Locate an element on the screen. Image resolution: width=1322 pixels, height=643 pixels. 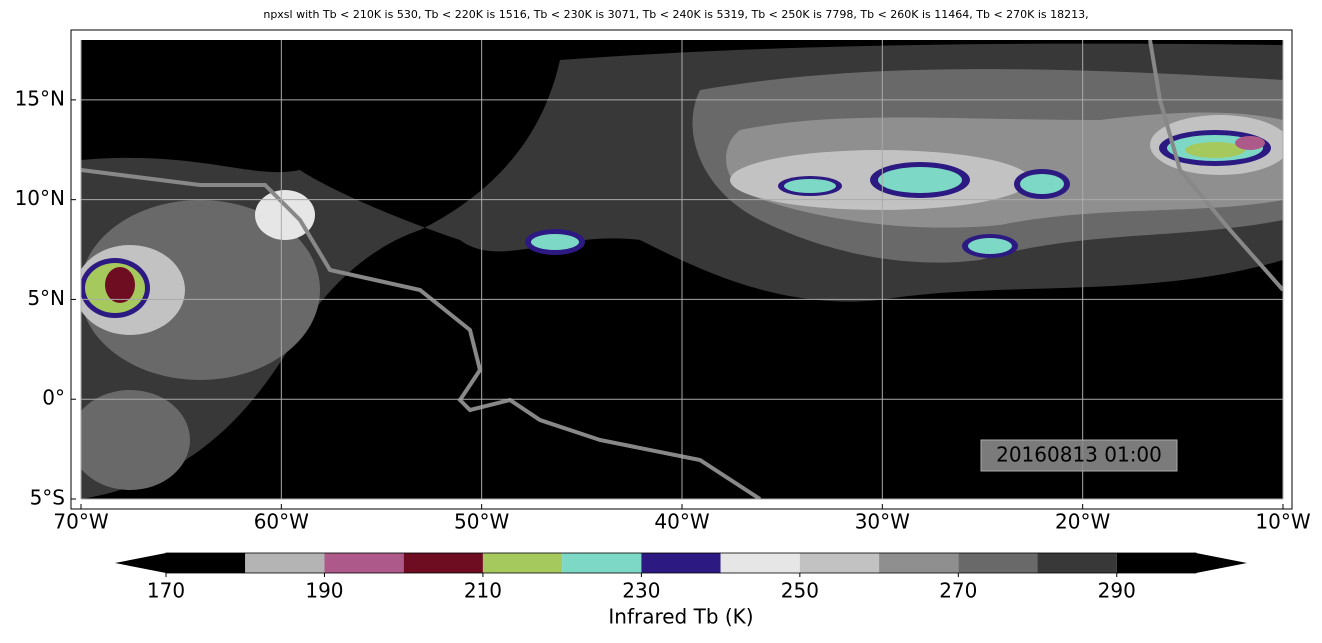
timestamp: 20160813 01:00 is located at coordinates (1079, 455).